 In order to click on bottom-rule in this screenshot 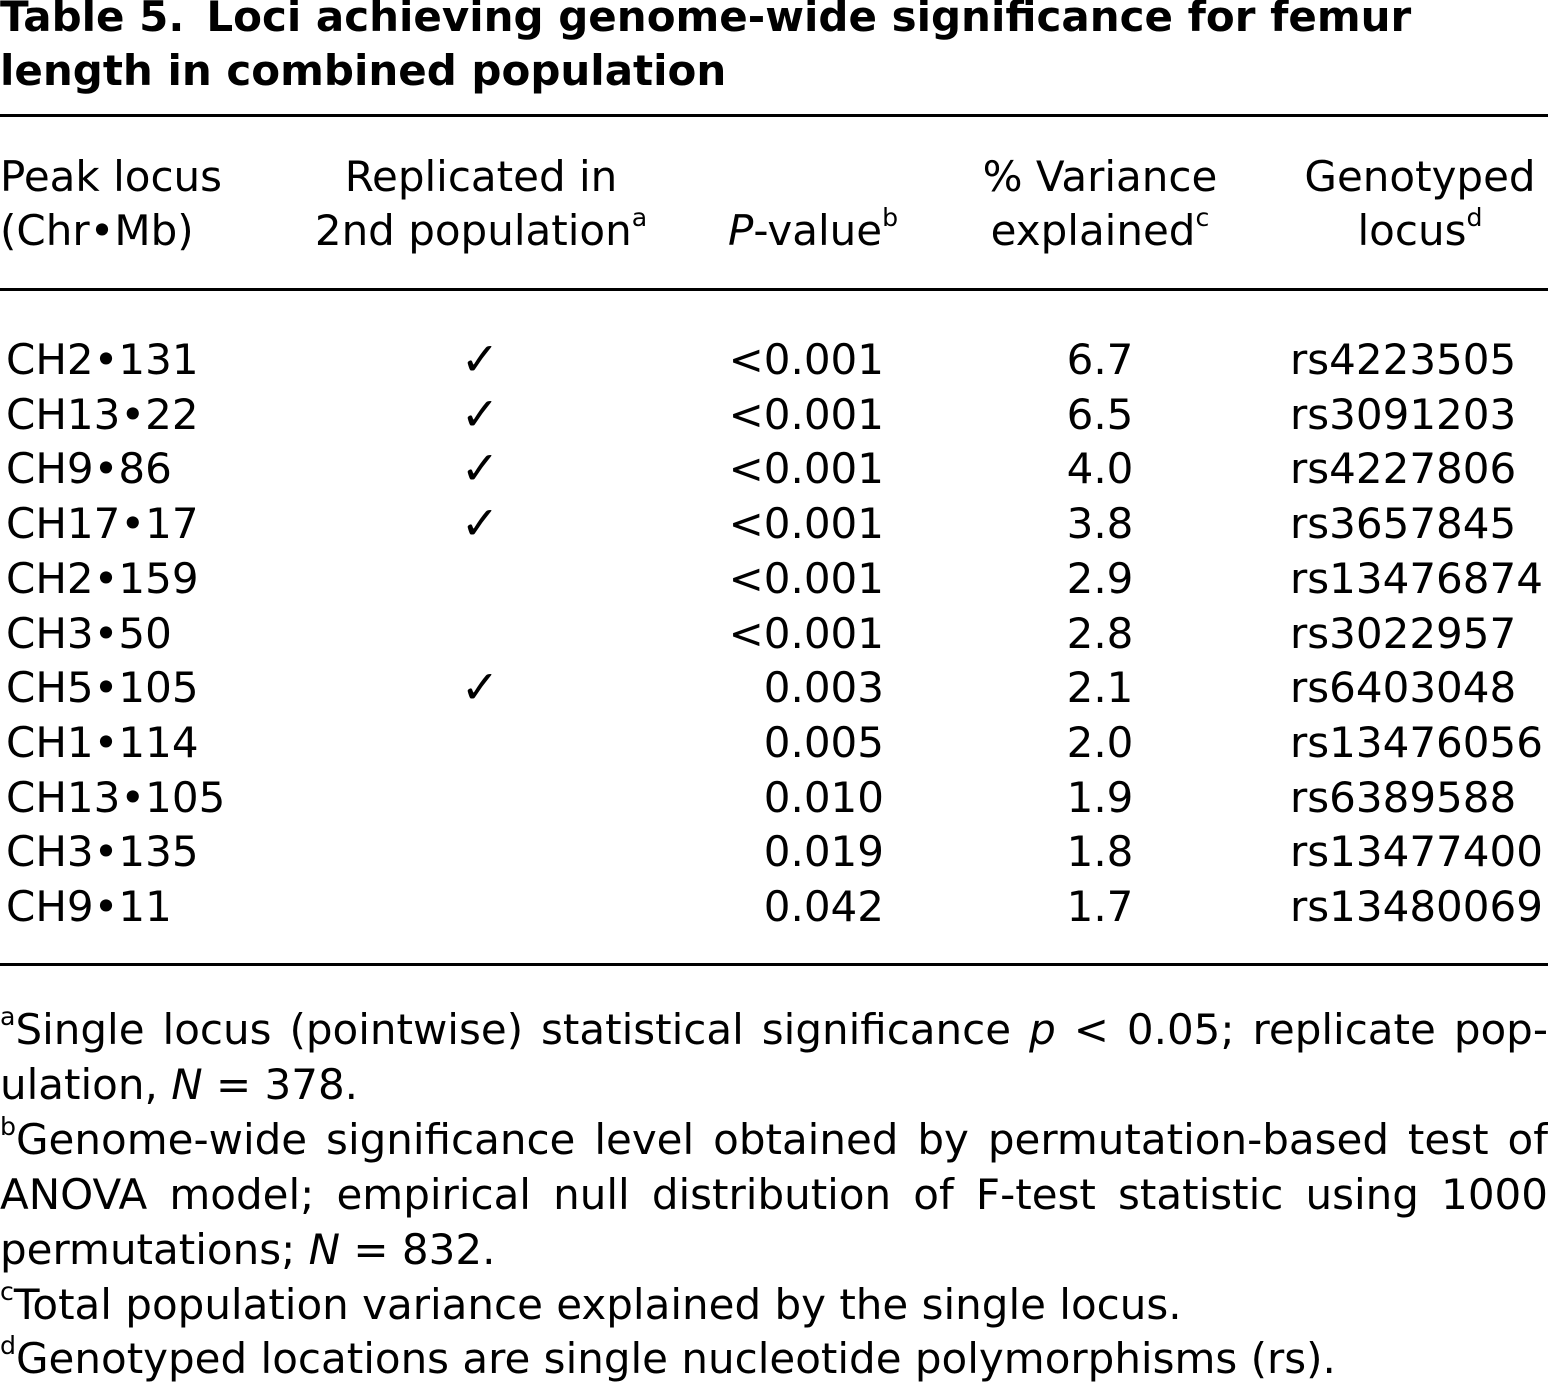, I will do `click(774, 964)`.